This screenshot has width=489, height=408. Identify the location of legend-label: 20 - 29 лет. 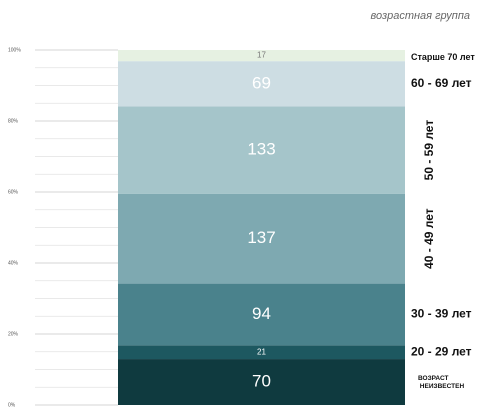
(441, 351).